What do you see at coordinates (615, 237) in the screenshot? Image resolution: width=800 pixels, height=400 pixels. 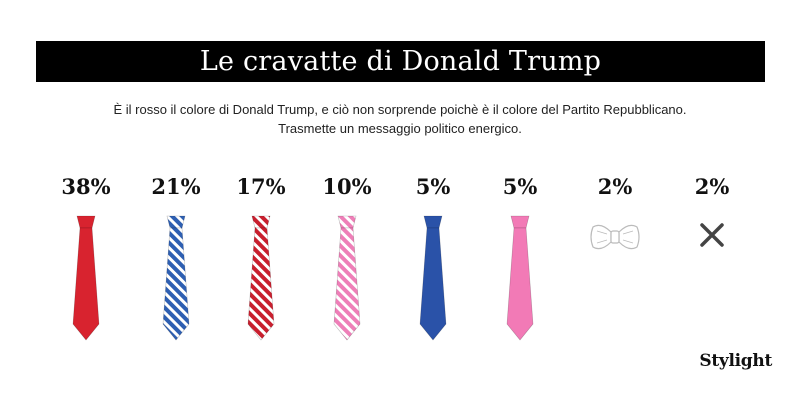 I see `bowtie-icon` at bounding box center [615, 237].